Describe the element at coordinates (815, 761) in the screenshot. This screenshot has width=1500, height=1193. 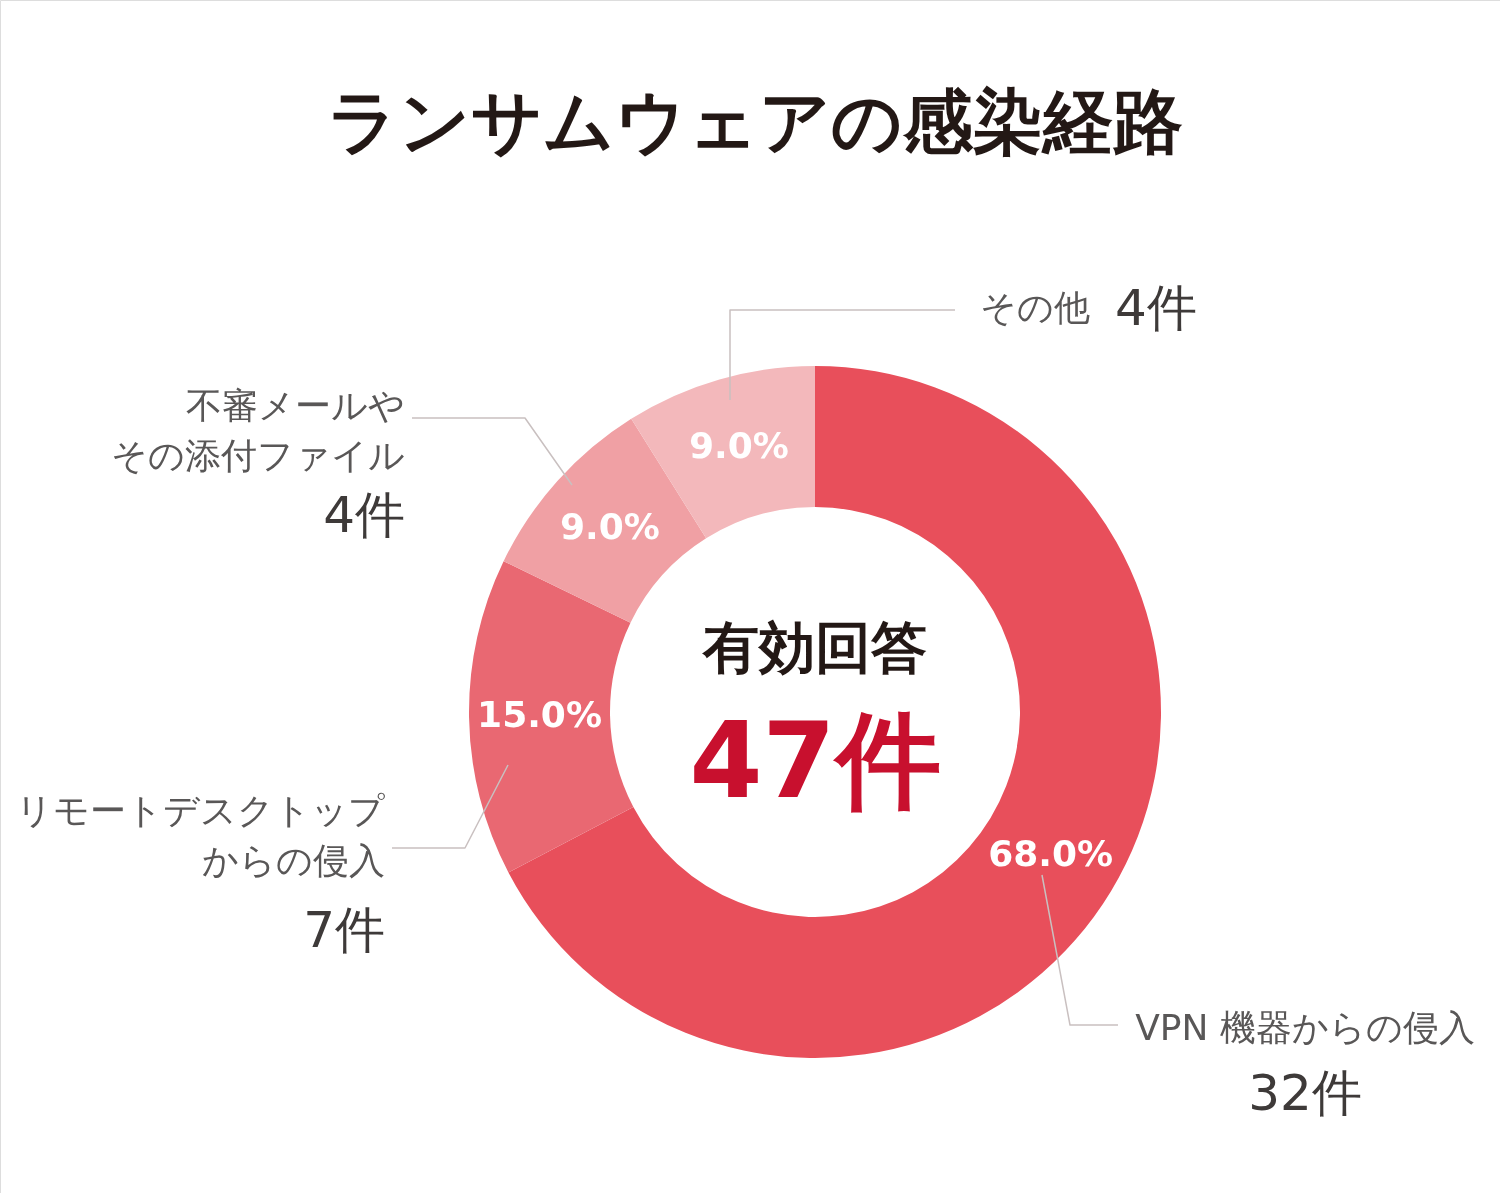
I see `text: 47件` at that location.